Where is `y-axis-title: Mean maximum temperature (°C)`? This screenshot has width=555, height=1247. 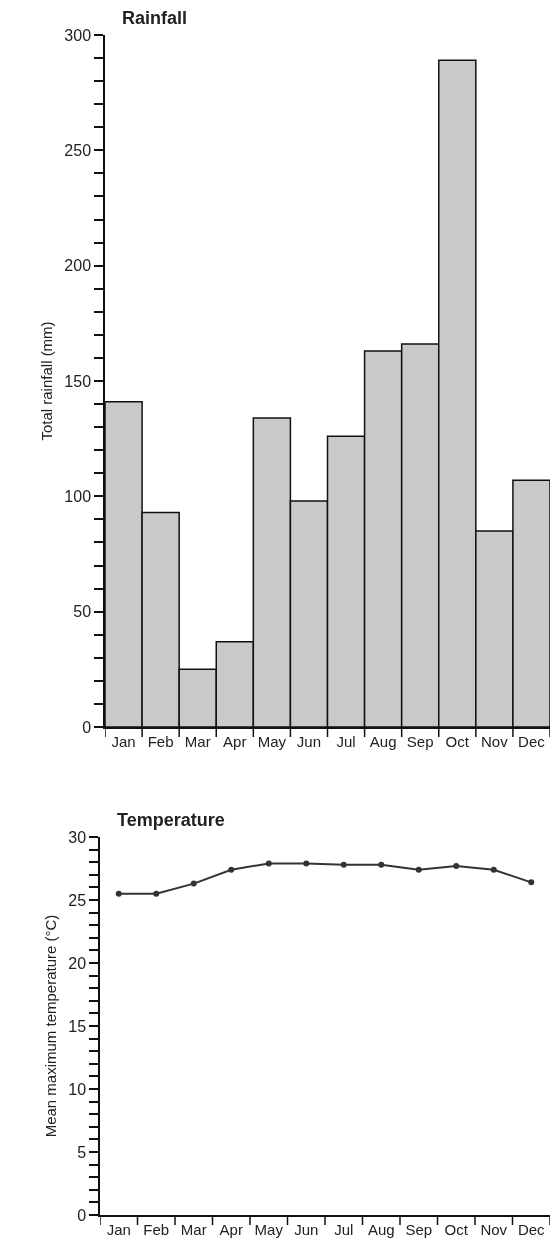
y-axis-title: Mean maximum temperature (°C) is located at coordinates (50, 1026).